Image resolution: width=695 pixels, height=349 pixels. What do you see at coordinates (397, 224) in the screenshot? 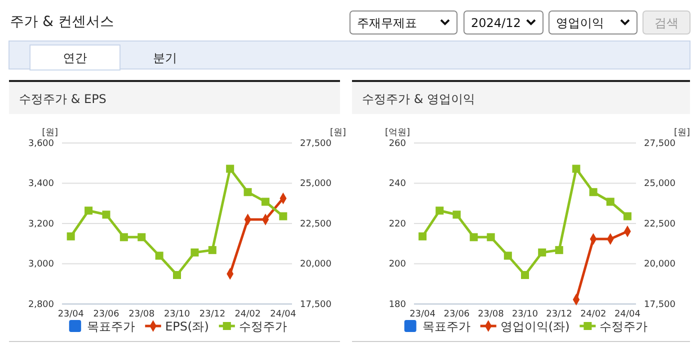
I see `y-tick-label: 220` at bounding box center [397, 224].